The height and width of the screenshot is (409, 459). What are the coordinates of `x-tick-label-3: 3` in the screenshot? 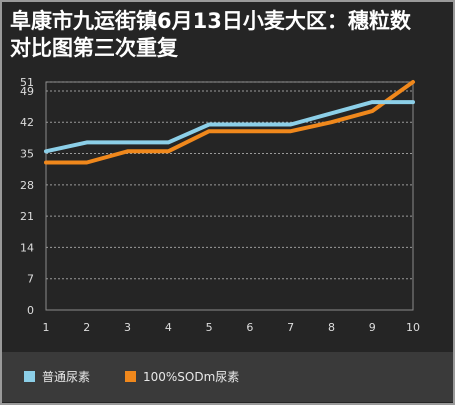 It's located at (127, 327).